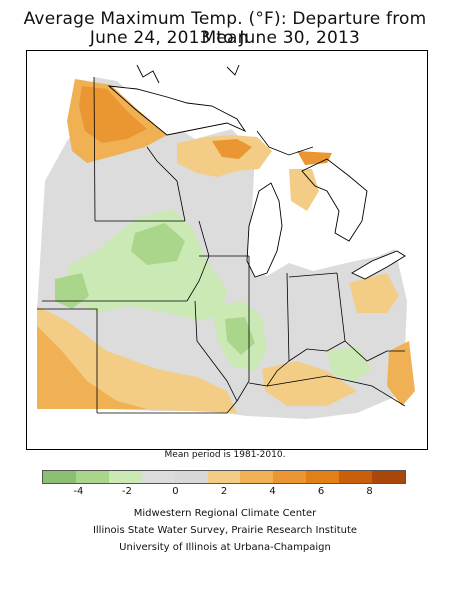 This screenshot has width=450, height=600. What do you see at coordinates (78, 491) in the screenshot?
I see `legend-tick: -4` at bounding box center [78, 491].